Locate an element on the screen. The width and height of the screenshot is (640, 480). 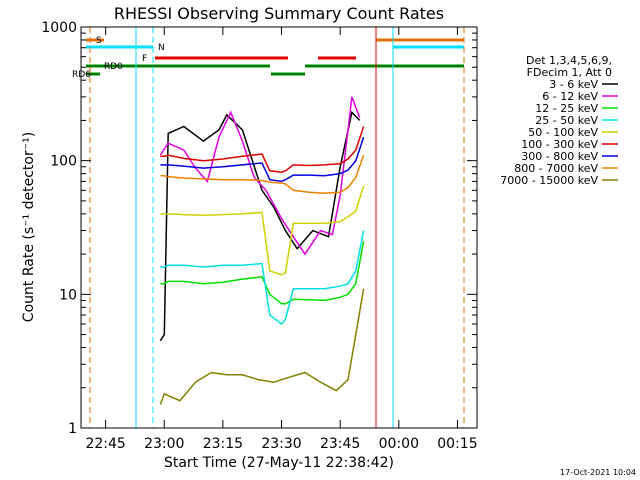
flag-label-f: F is located at coordinates (144, 59).